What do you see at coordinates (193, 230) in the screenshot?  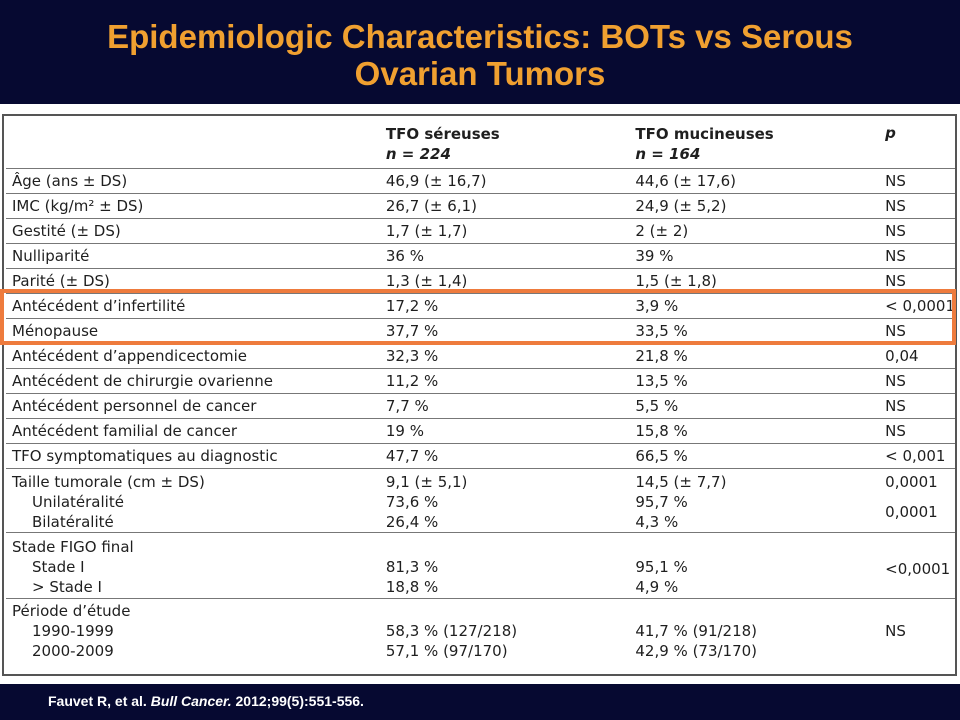 I see `row-label: Gestité (± DS)` at bounding box center [193, 230].